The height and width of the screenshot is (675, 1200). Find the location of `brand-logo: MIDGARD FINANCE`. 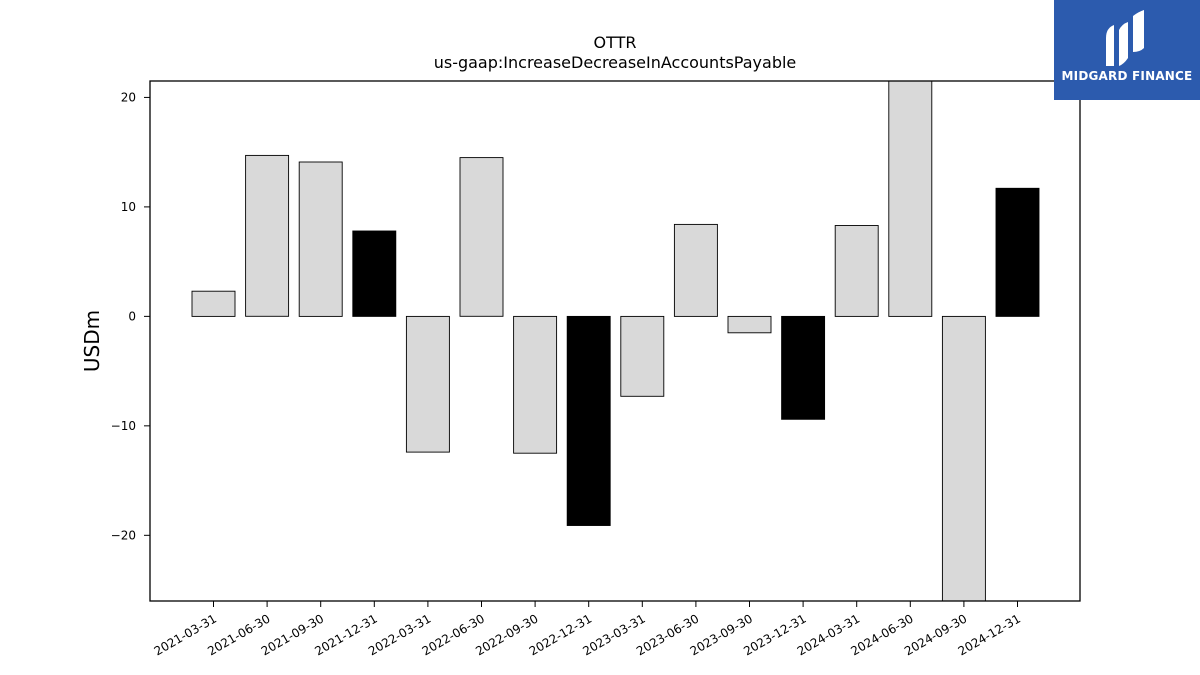

brand-logo: MIDGARD FINANCE is located at coordinates (1127, 50).